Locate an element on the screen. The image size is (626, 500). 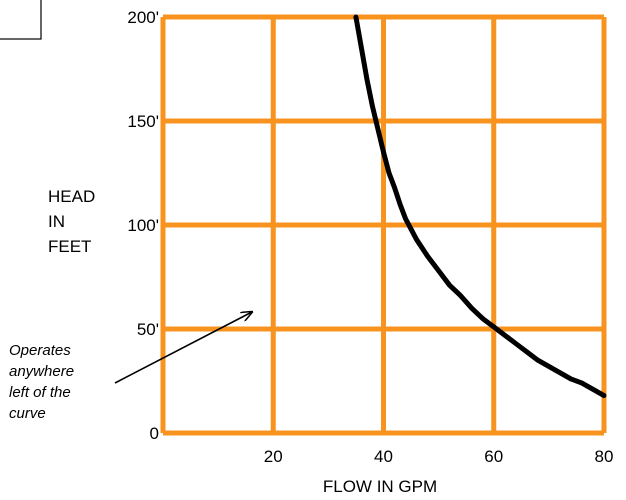
y-axis-label-line: IN is located at coordinates (56, 221).